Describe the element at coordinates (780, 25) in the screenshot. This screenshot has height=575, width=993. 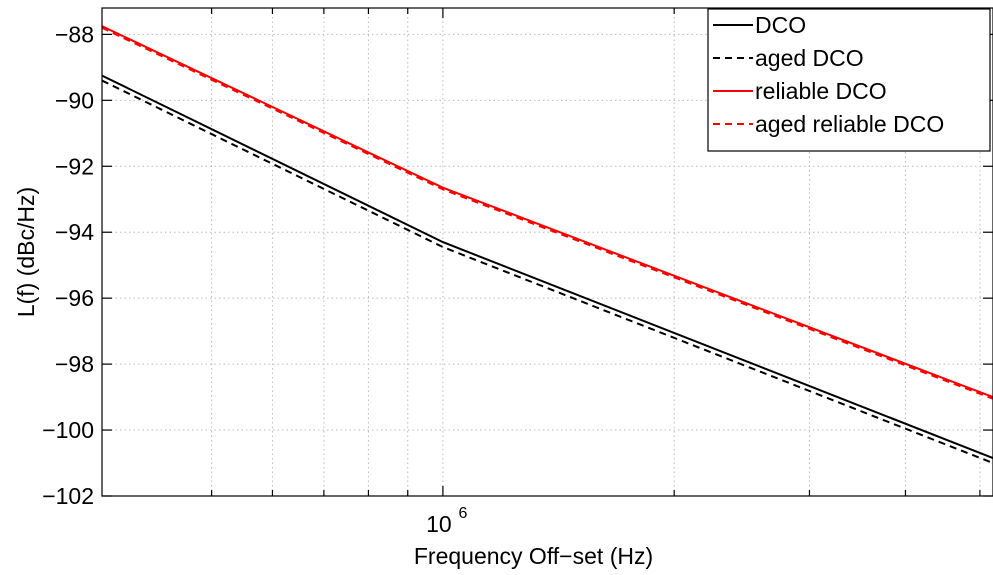
I see `legend-entry: DCO` at that location.